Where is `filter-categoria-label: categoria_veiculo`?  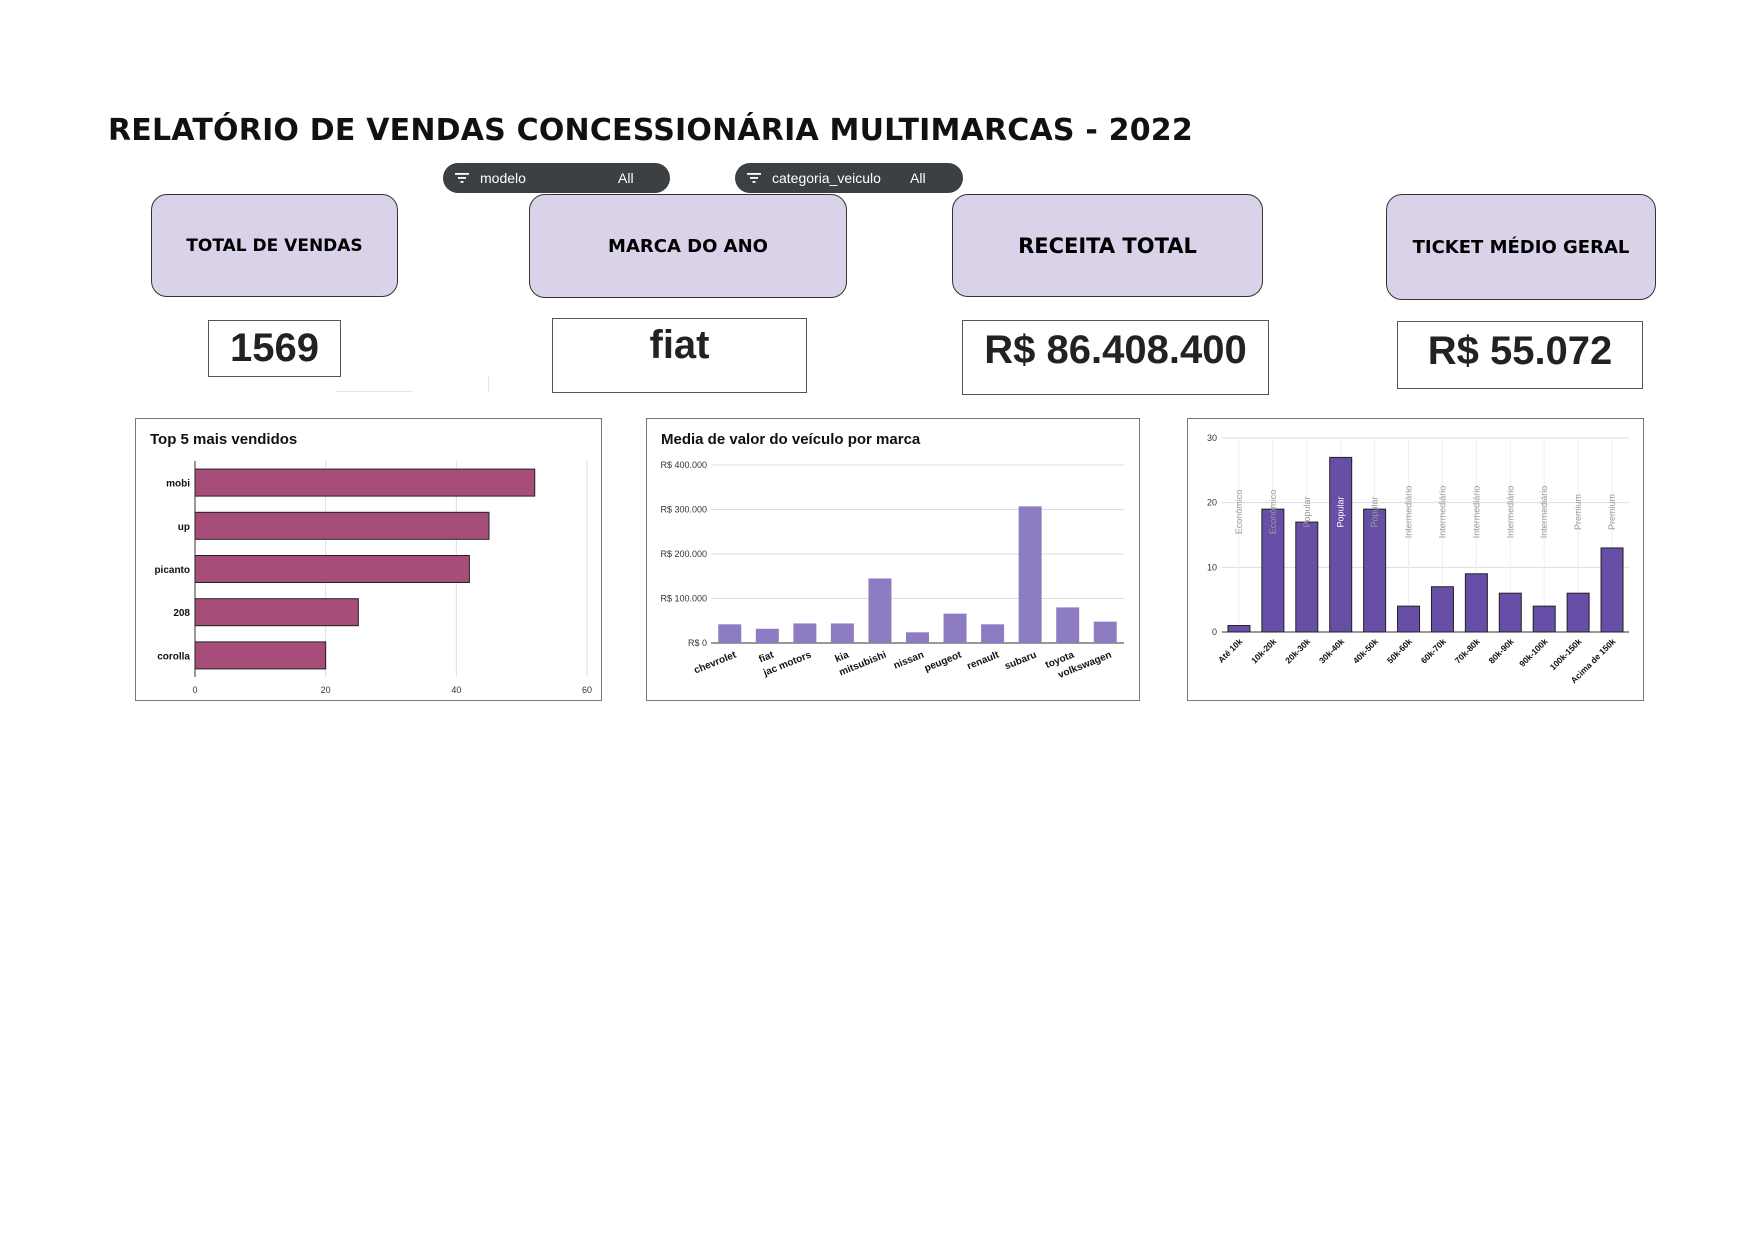
filter-categoria-label: categoria_veiculo is located at coordinates (826, 178).